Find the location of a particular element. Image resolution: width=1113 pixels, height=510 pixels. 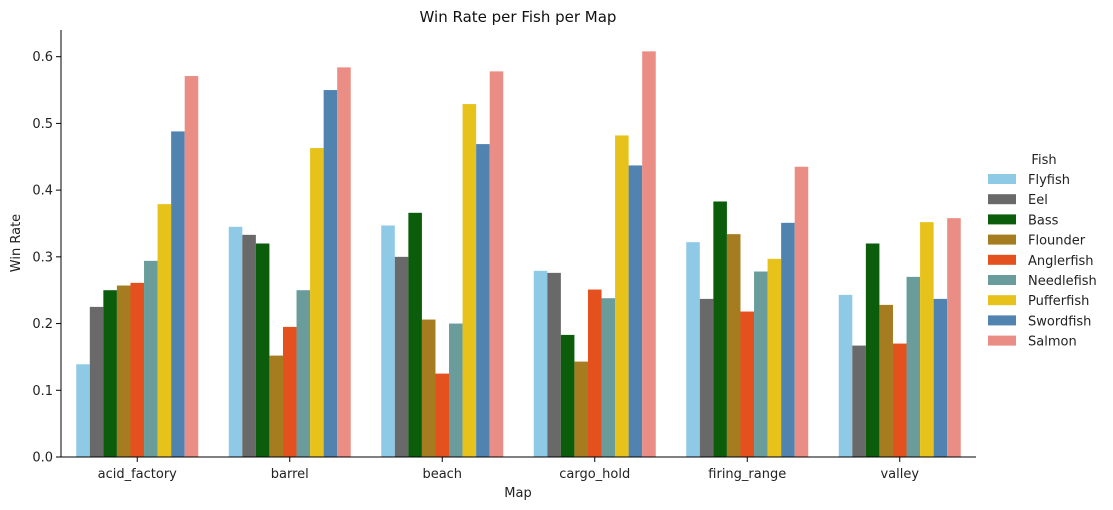

legend-label-swordfish: Swordfish is located at coordinates (1059, 321).